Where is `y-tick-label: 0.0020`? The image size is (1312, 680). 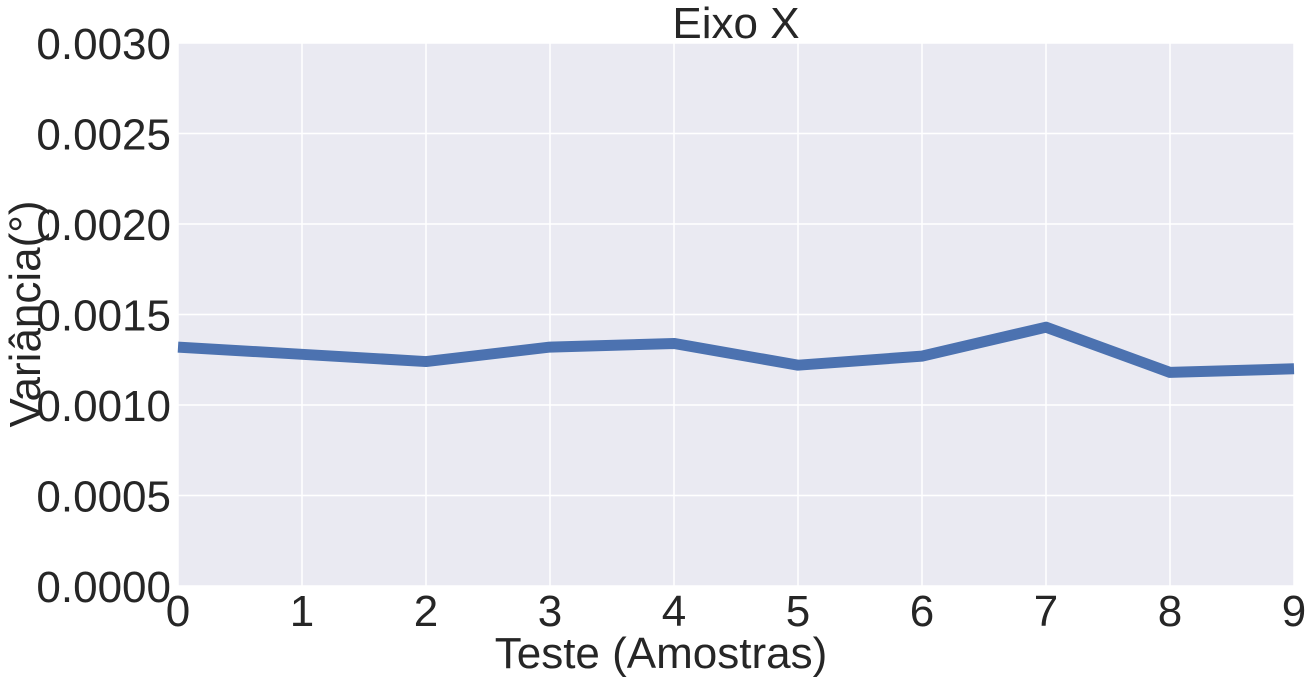 y-tick-label: 0.0020 is located at coordinates (103, 225).